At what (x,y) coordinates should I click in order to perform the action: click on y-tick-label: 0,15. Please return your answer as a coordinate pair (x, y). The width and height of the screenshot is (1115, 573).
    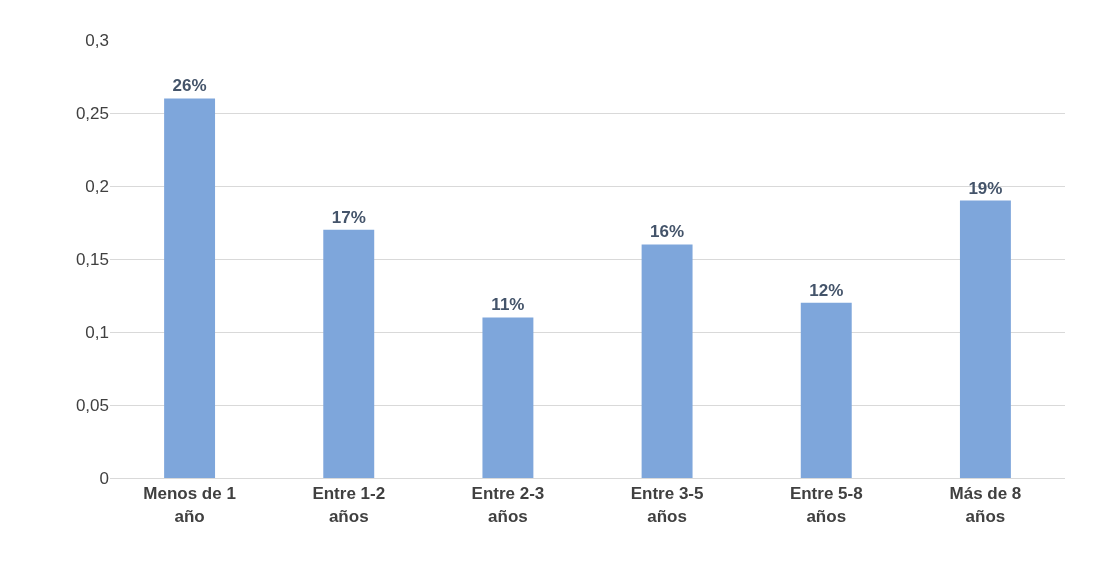
    Looking at the image, I should click on (92, 259).